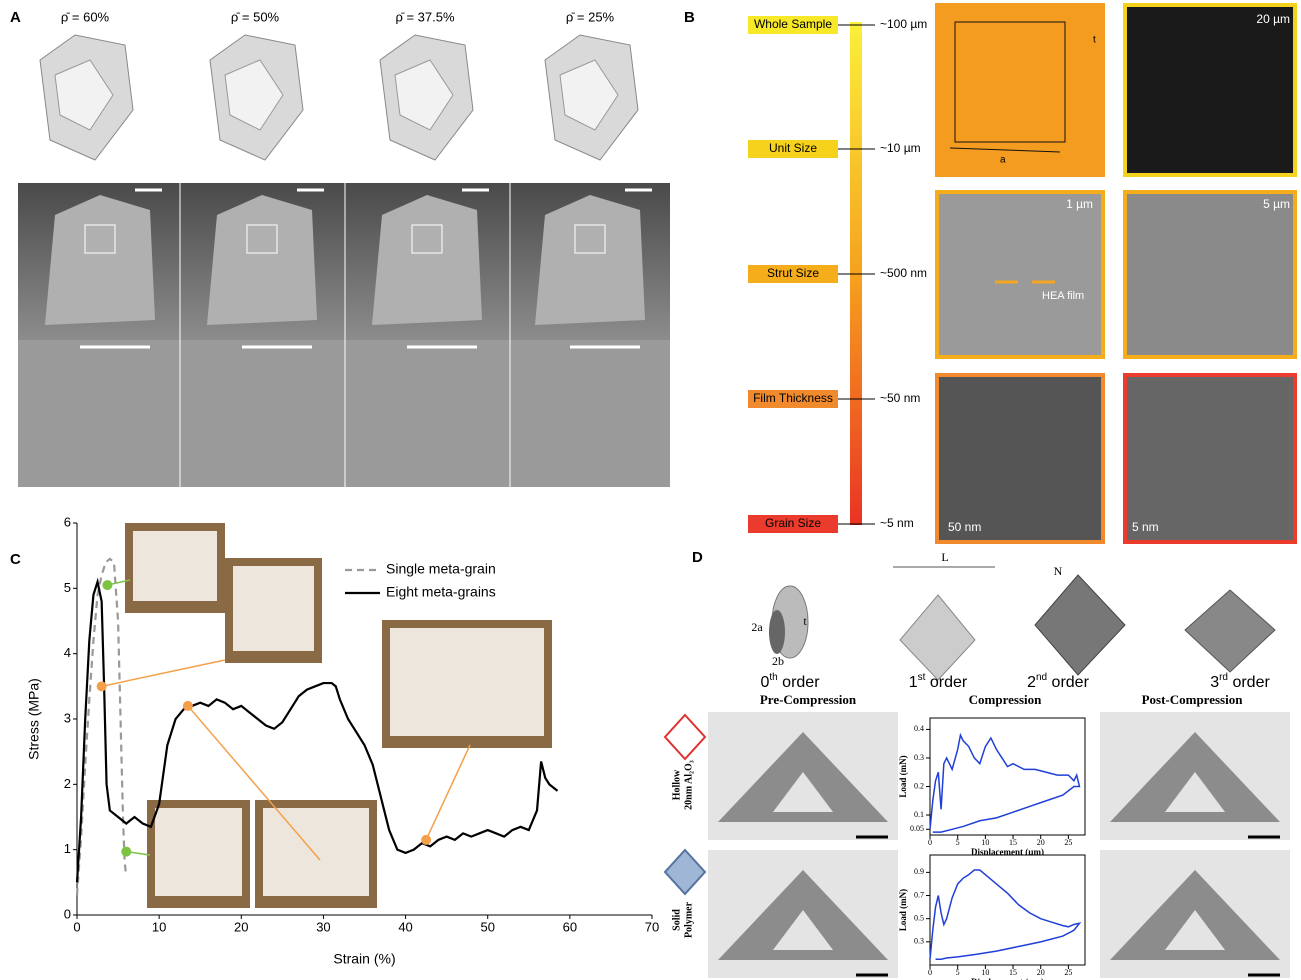 This screenshot has width=1301, height=980. What do you see at coordinates (159, 926) in the screenshot?
I see `x-tick-label: 10` at bounding box center [159, 926].